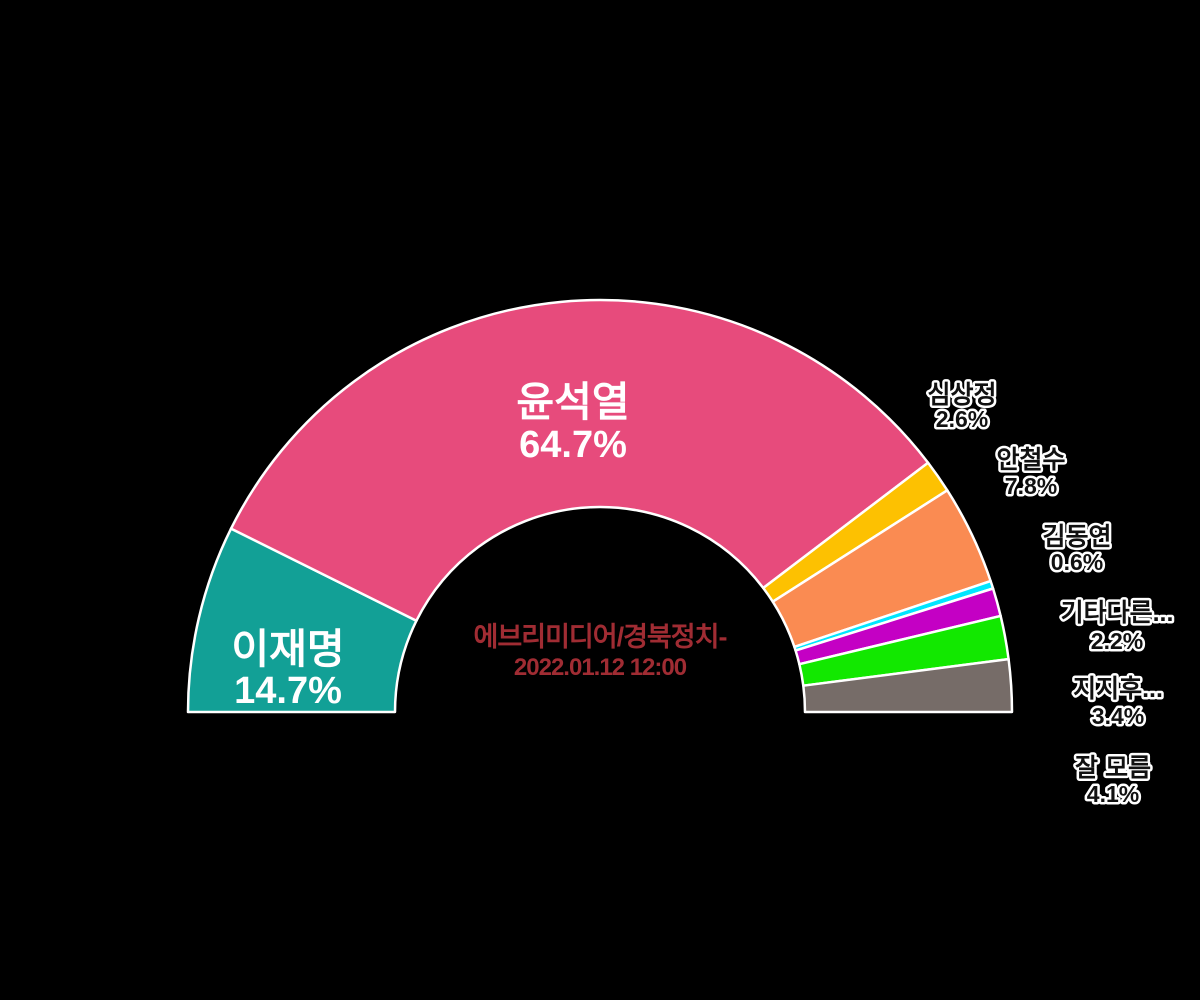 Image resolution: width=1200 pixels, height=1000 pixels. Describe the element at coordinates (962, 419) in the screenshot. I see `segment-label-value: 2.6%` at that location.